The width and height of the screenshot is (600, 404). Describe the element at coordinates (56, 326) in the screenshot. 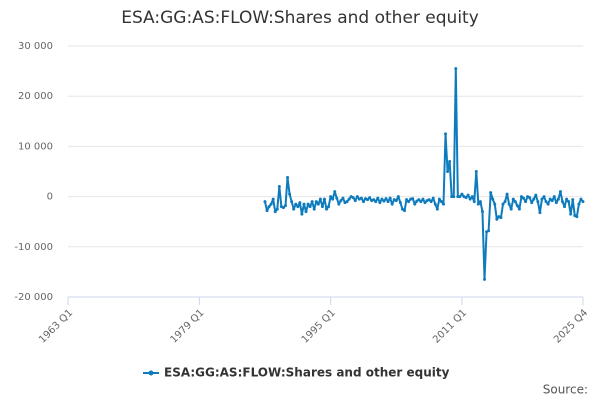

I see `x-tick-label: 1963 Q1` at that location.